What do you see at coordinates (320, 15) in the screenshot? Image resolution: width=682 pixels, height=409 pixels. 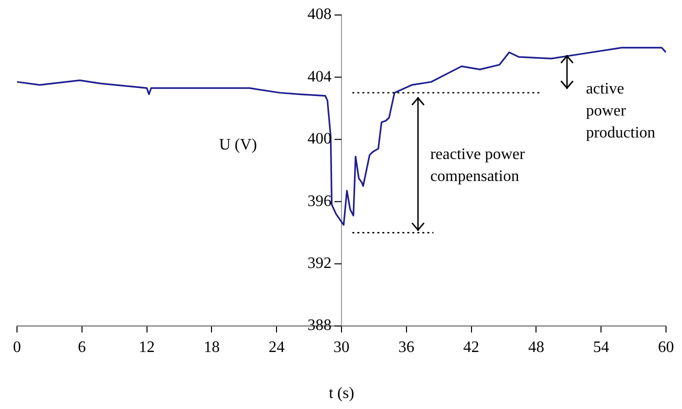 I see `y-tick-label: 408` at bounding box center [320, 15].